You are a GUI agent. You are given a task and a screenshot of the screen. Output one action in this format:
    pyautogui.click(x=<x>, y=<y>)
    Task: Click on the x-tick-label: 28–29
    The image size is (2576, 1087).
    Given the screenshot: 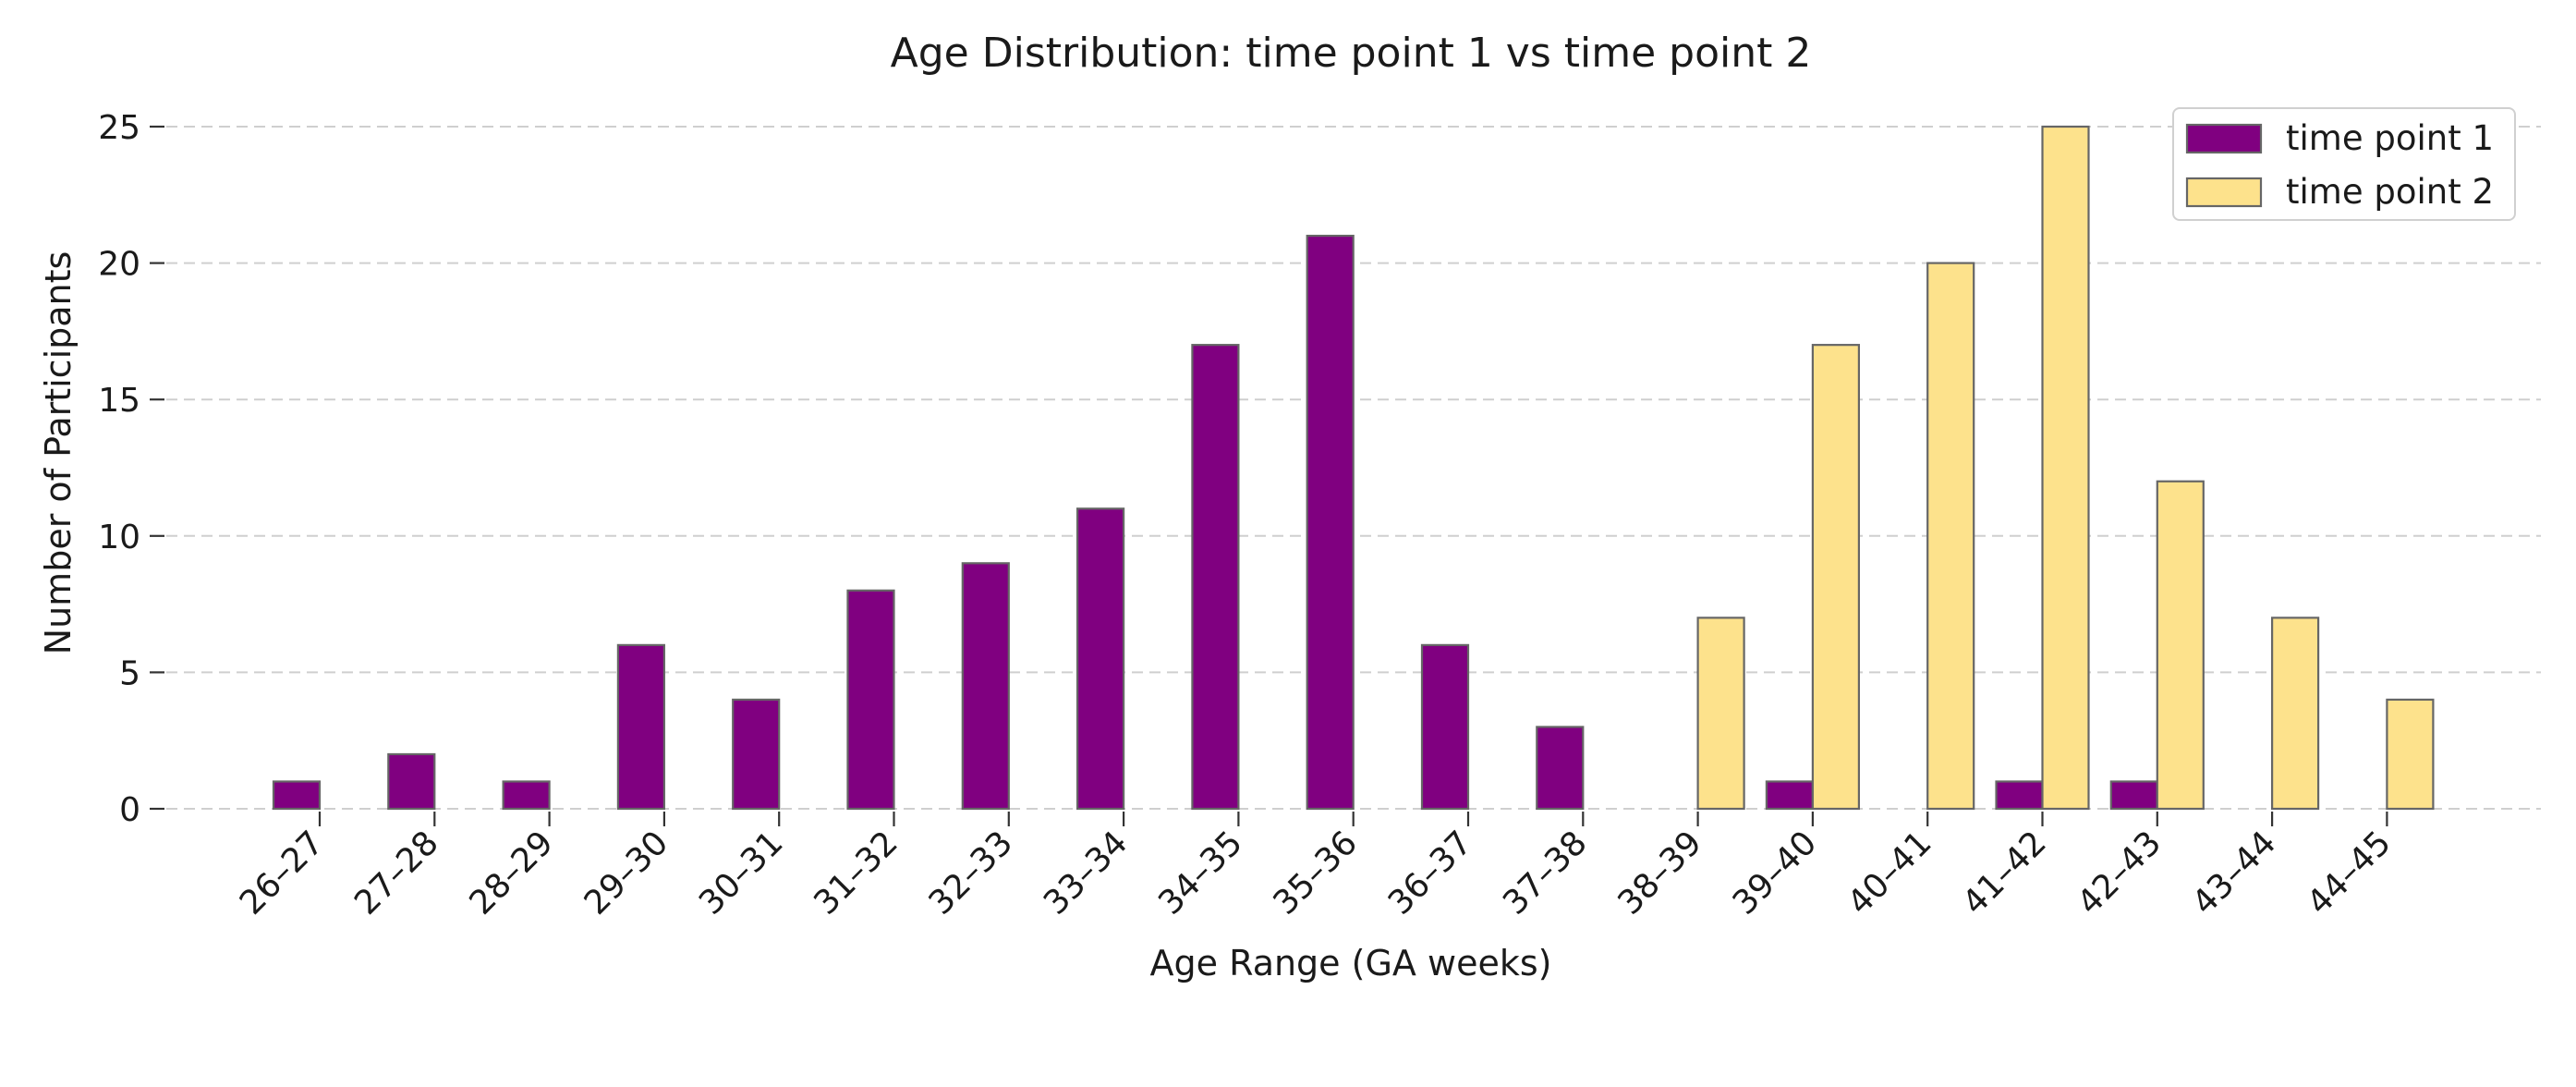 What is the action you would take?
    pyautogui.click(x=511, y=873)
    